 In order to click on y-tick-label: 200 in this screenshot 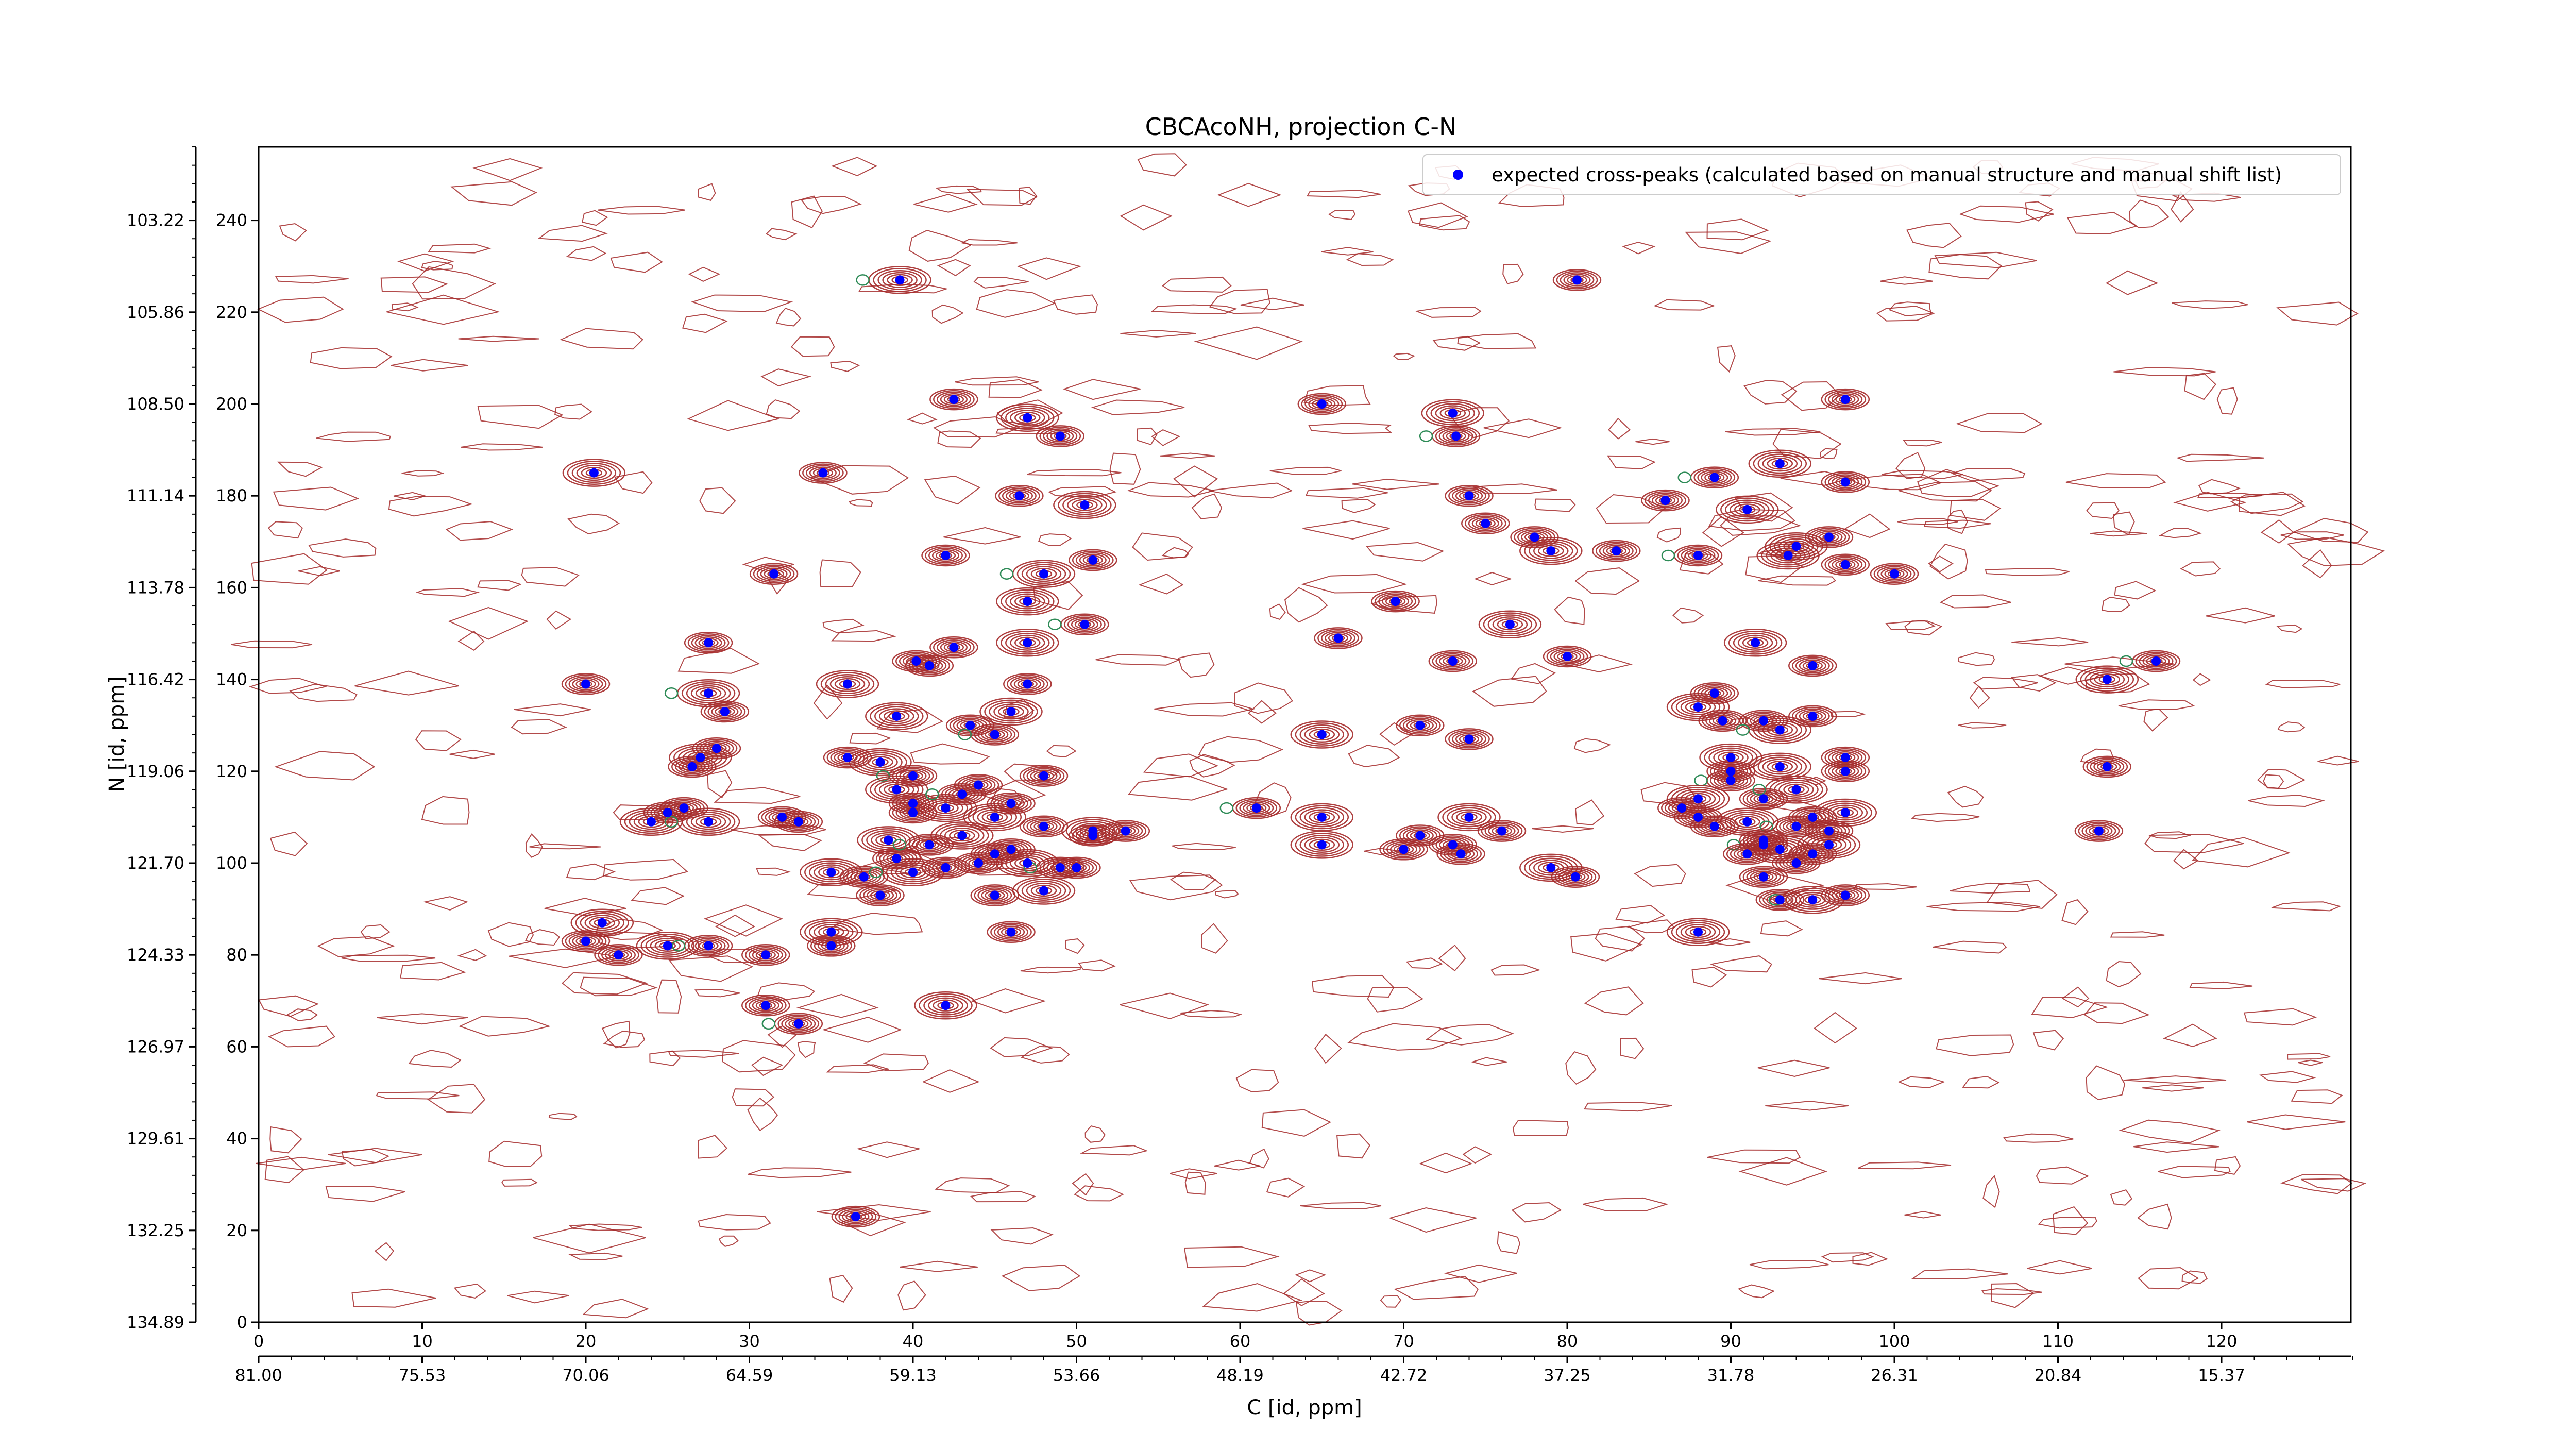, I will do `click(231, 404)`.